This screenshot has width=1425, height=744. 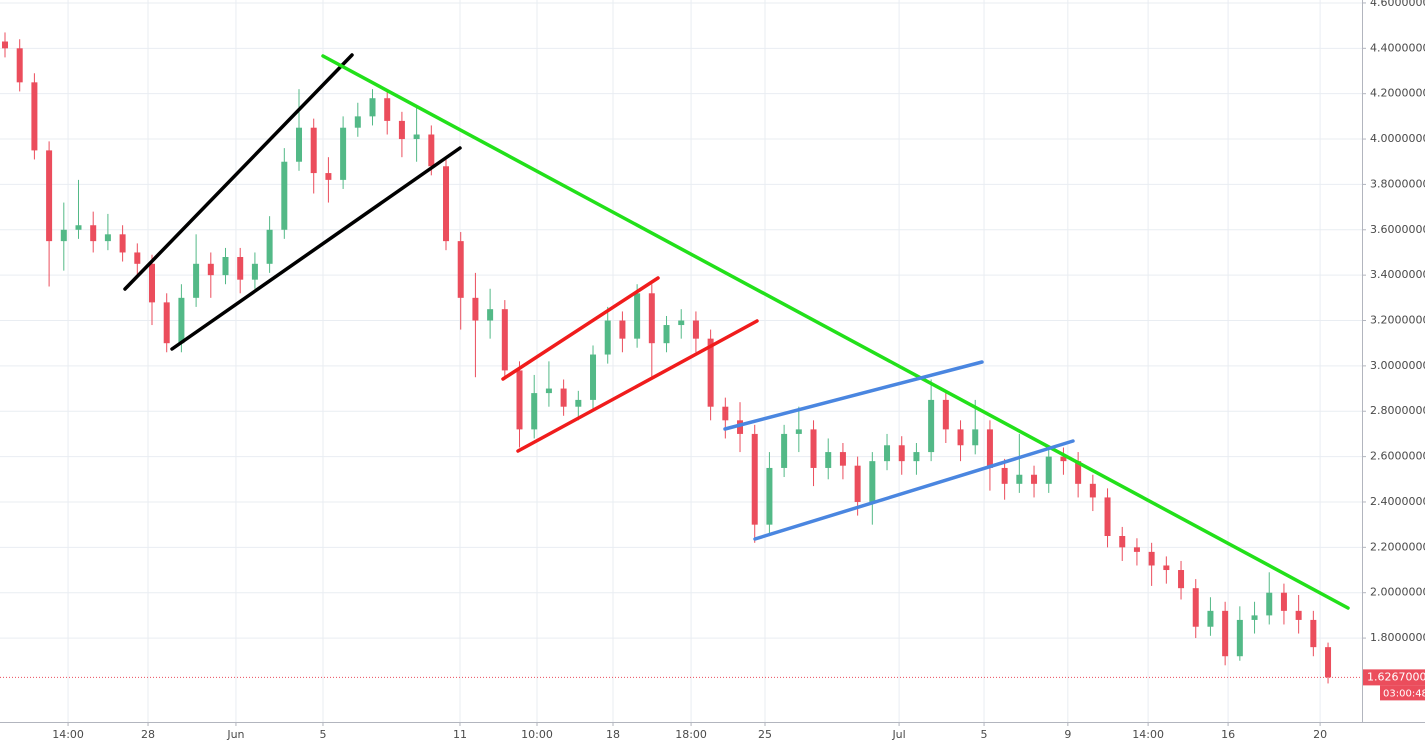 What do you see at coordinates (1397, 365) in the screenshot?
I see `y-tick-label: 3.00000000` at bounding box center [1397, 365].